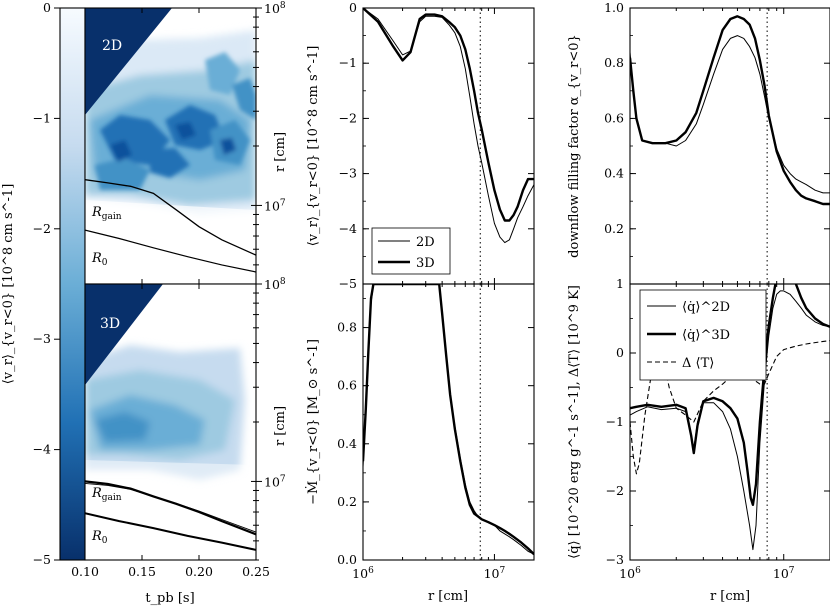 This screenshot has width=830, height=610. I want to click on panel-3d-y-tick-label: 107, so click(275, 481).